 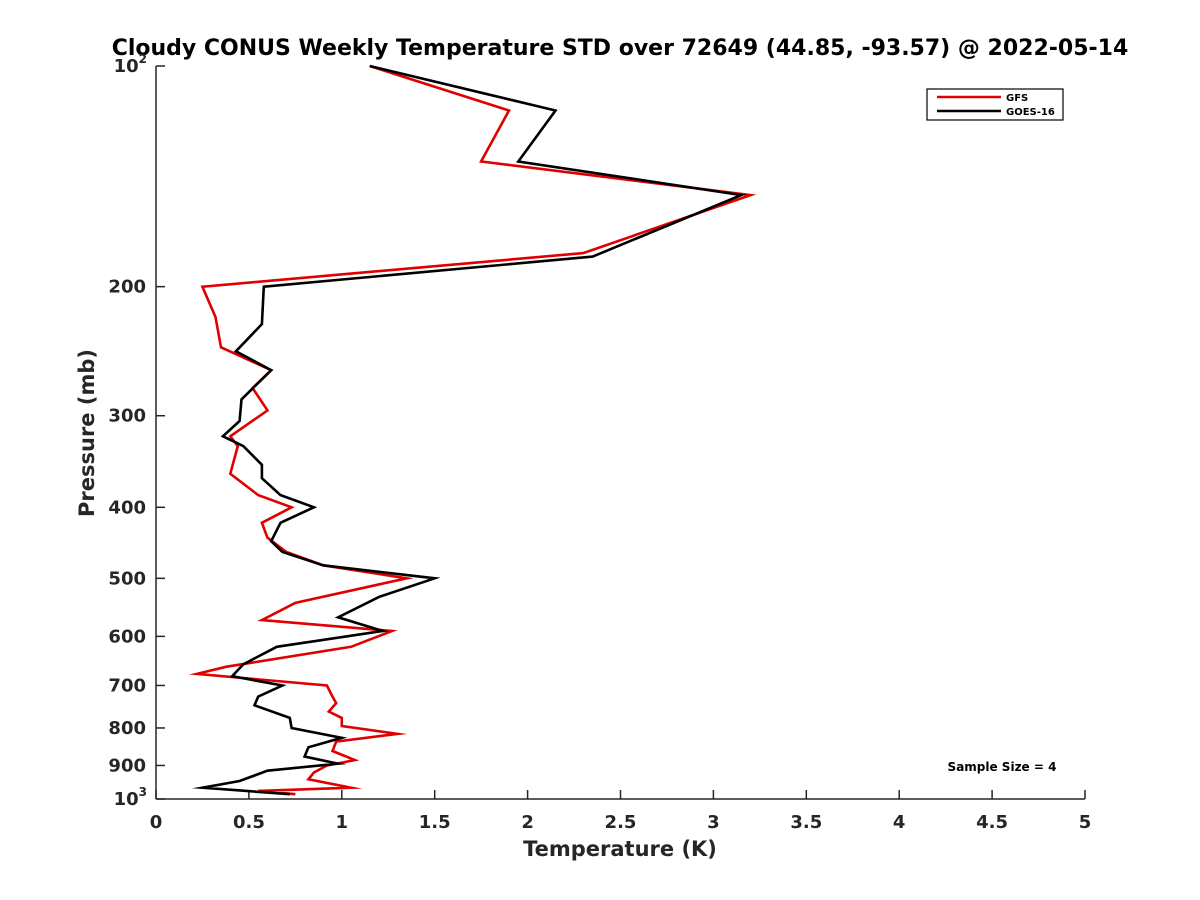 What do you see at coordinates (127, 287) in the screenshot?
I see `y-tick-label: 200` at bounding box center [127, 287].